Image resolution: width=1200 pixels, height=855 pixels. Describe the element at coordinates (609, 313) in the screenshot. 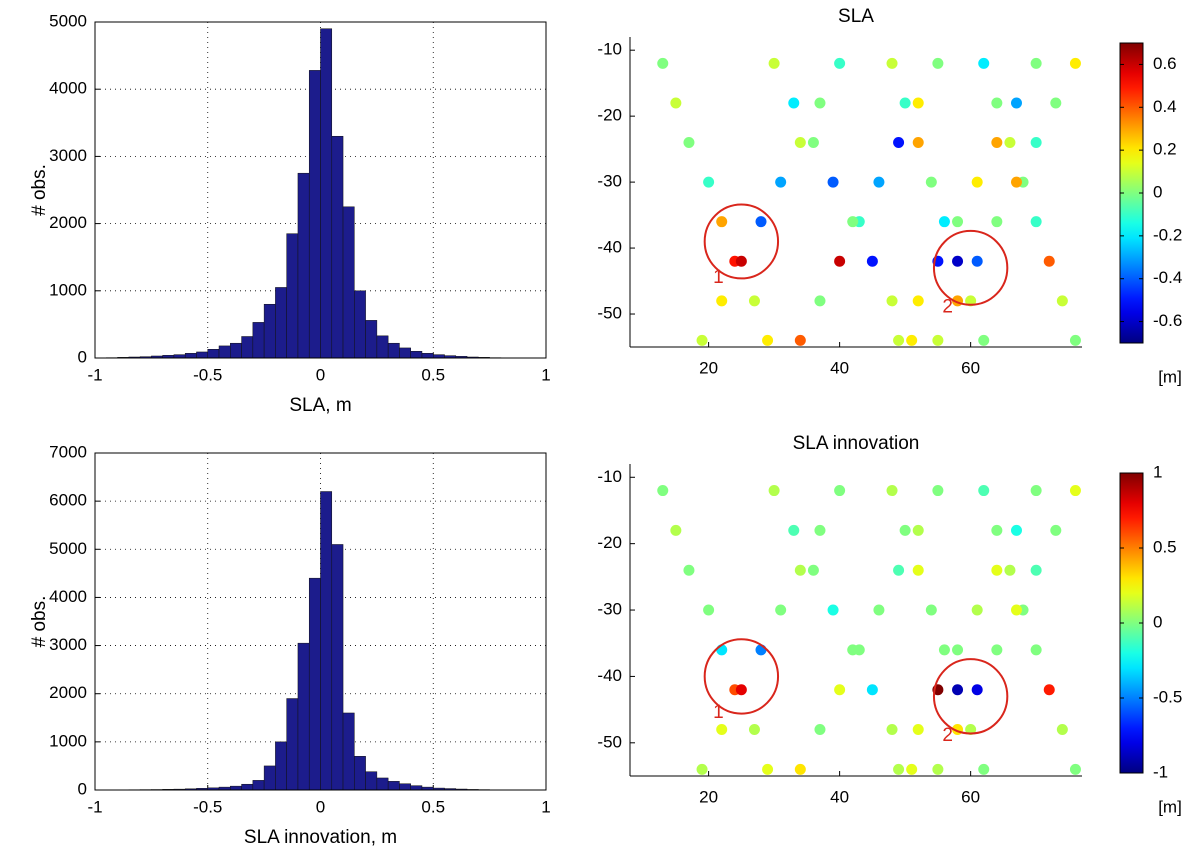

I see `y-tick-label: -50` at that location.